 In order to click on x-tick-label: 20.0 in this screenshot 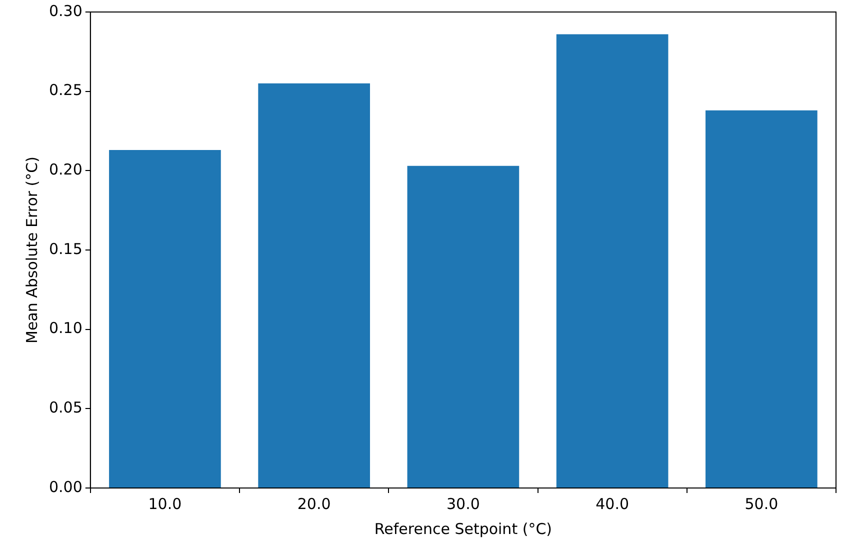, I will do `click(314, 503)`.